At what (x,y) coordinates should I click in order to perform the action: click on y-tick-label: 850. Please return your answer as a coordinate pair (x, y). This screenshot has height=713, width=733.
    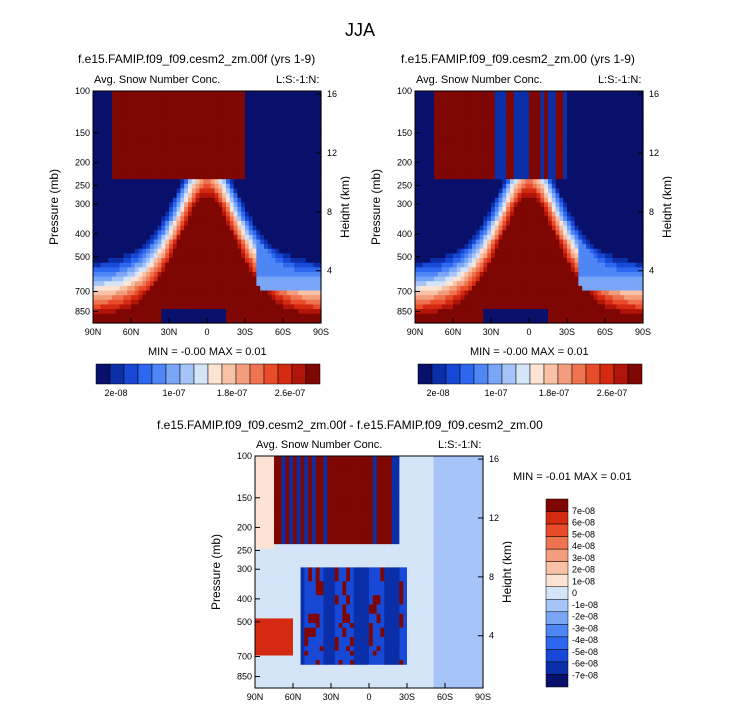
    Looking at the image, I should click on (82, 312).